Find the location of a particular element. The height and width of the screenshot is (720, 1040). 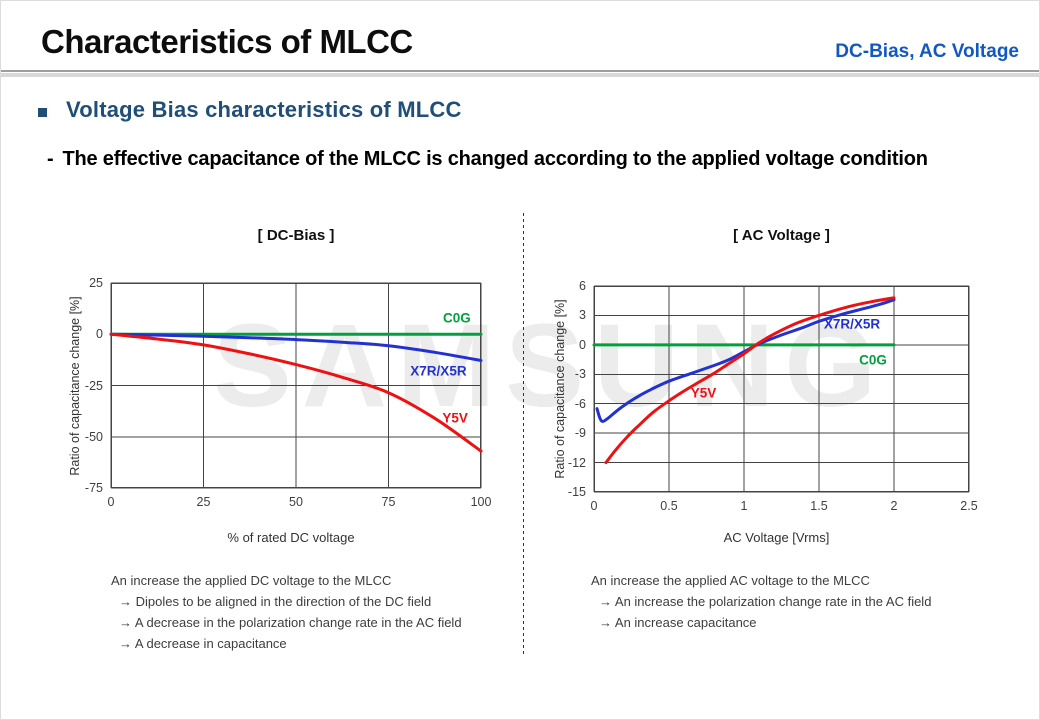

y-tick-label: 6 is located at coordinates (582, 286).